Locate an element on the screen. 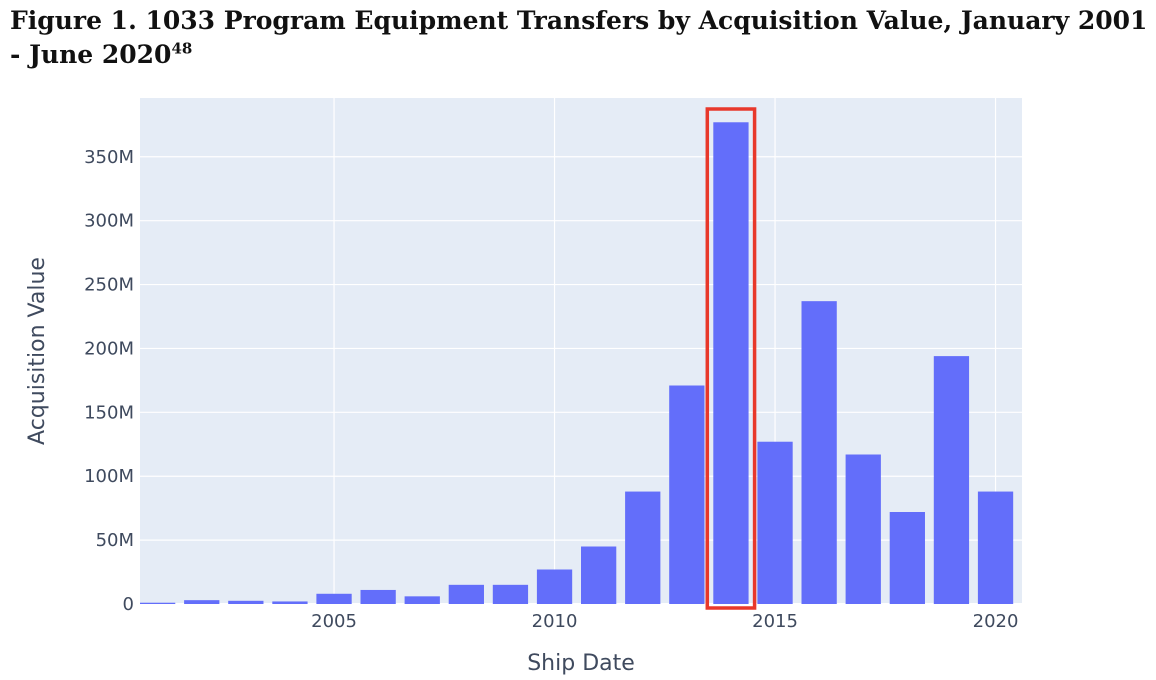 The height and width of the screenshot is (680, 1156). bar-2009 is located at coordinates (510, 594).